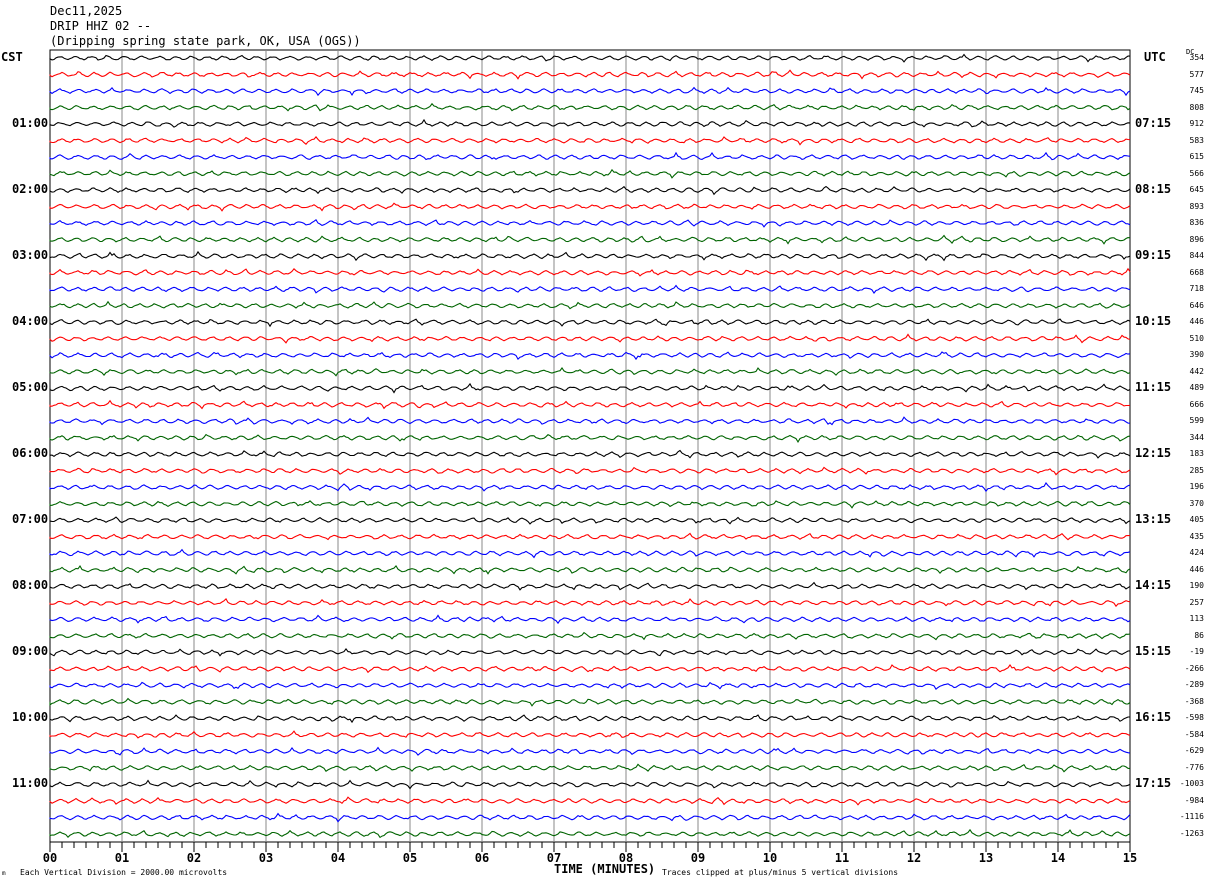  What do you see at coordinates (1196, 421) in the screenshot?
I see `dc-offset-label: 599` at bounding box center [1196, 421].